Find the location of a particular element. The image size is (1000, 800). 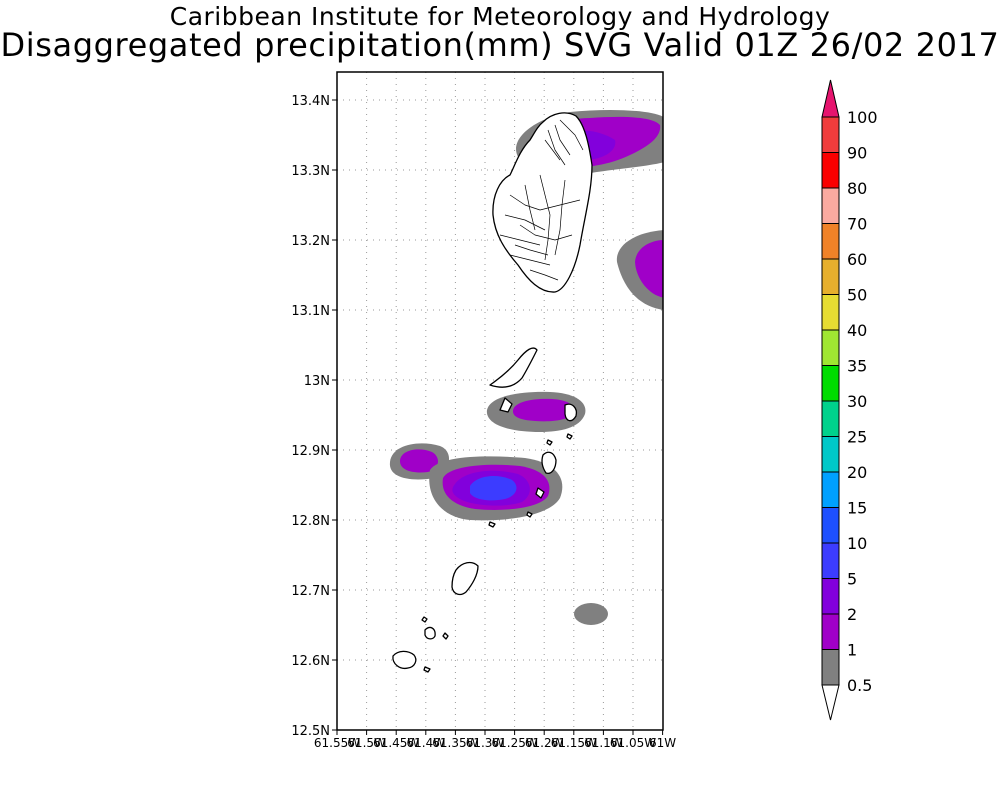

precip-blue-south is located at coordinates (493, 488).